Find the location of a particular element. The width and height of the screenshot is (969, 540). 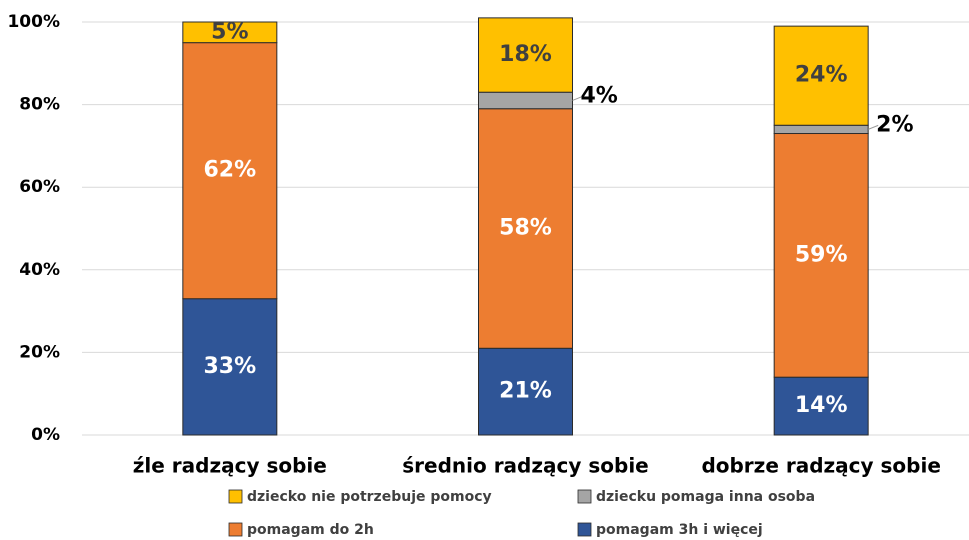

data-label: 58% is located at coordinates (525, 228).